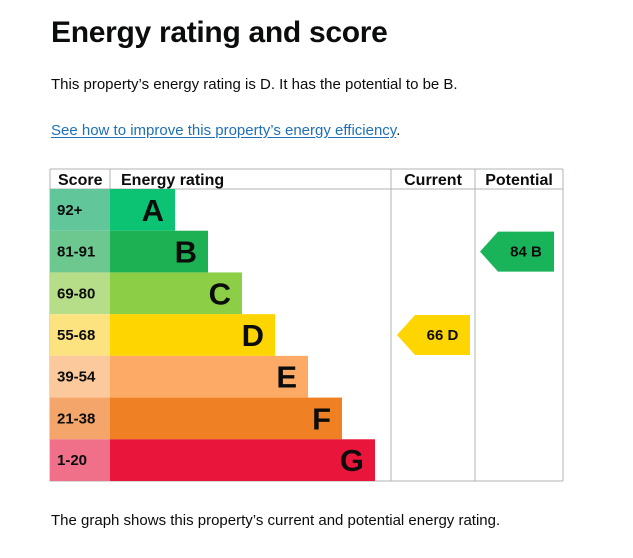 The height and width of the screenshot is (558, 633). What do you see at coordinates (192, 335) in the screenshot?
I see `rating-bar-d` at bounding box center [192, 335].